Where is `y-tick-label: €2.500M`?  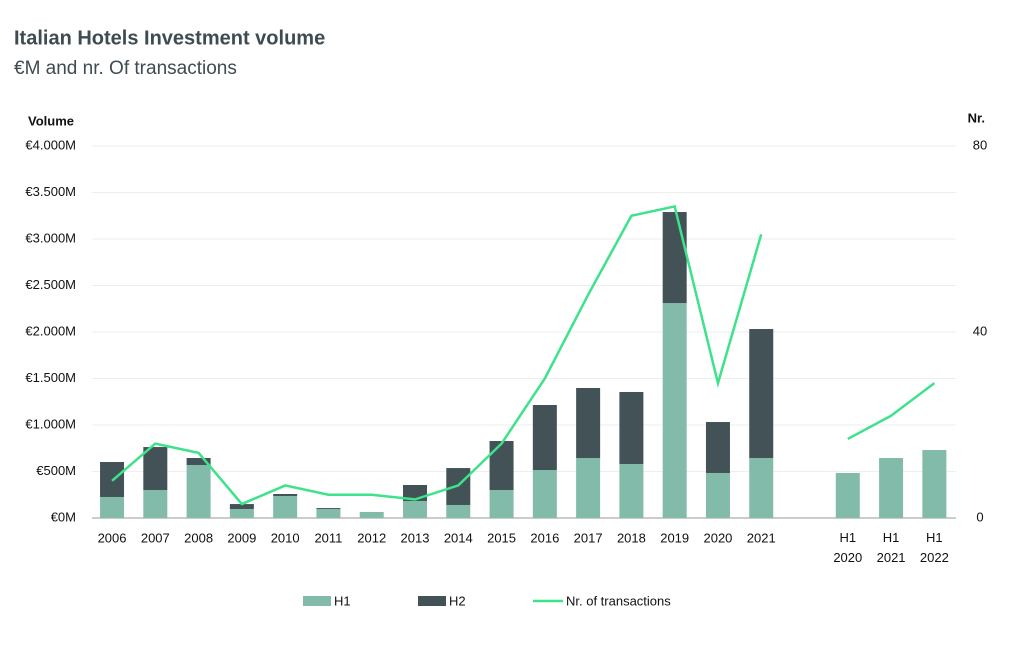
y-tick-label: €2.500M is located at coordinates (50, 284).